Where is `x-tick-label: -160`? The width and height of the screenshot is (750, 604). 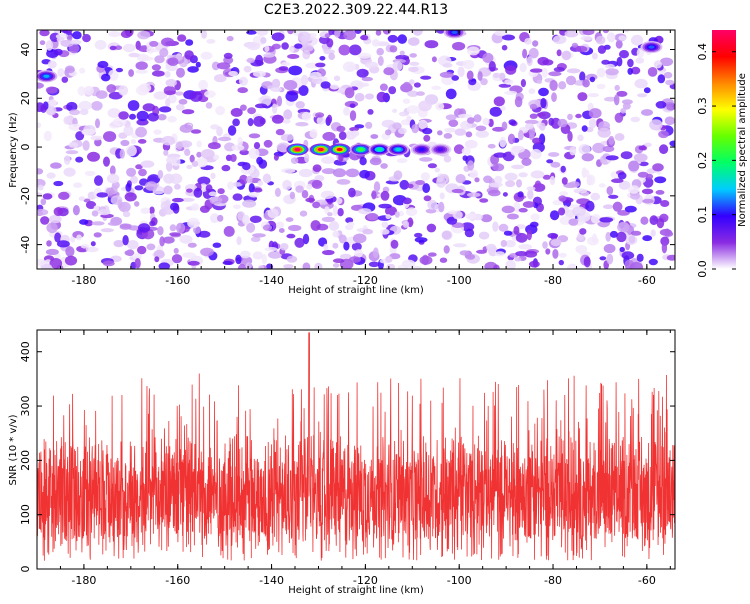
x-tick-label: -160 is located at coordinates (177, 580).